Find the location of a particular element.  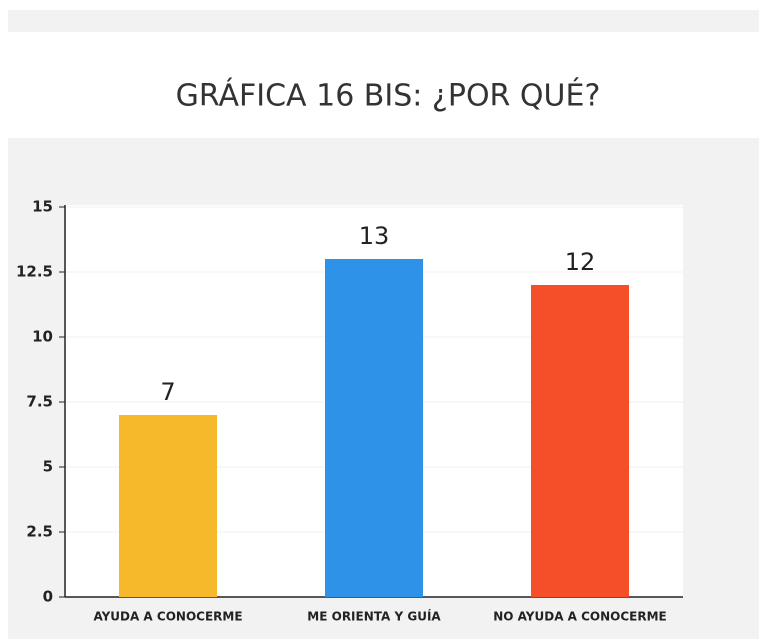

chart-title: GRÁFICA 16 BIS: ¿POR QUÉ? is located at coordinates (388, 96).